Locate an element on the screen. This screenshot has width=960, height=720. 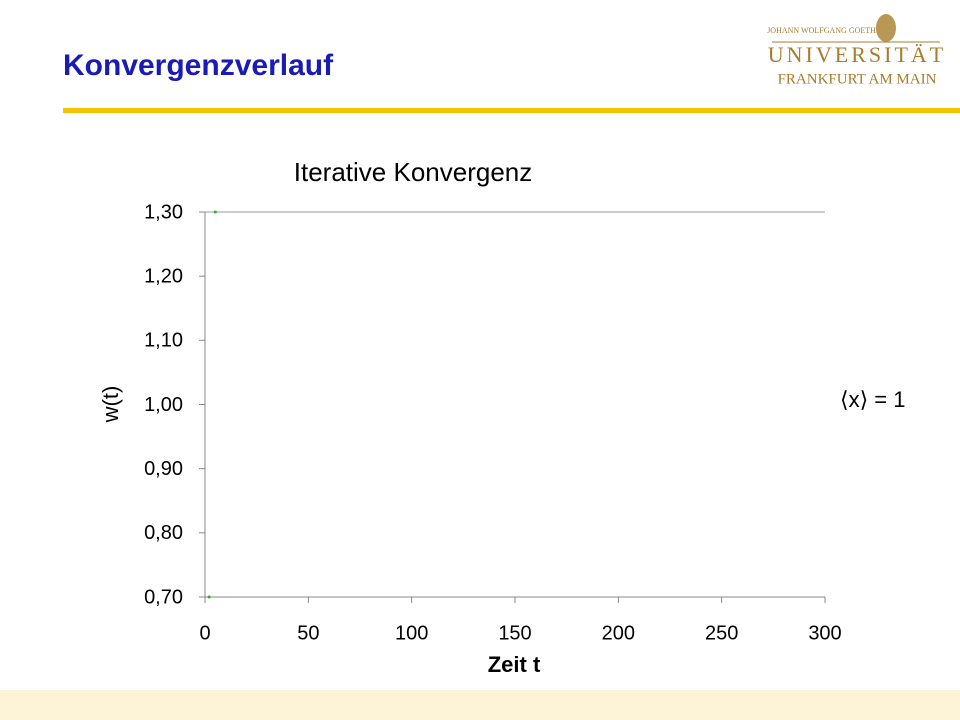
logo-line: JOHANN WOLFGANG GOETHE is located at coordinates (824, 30).